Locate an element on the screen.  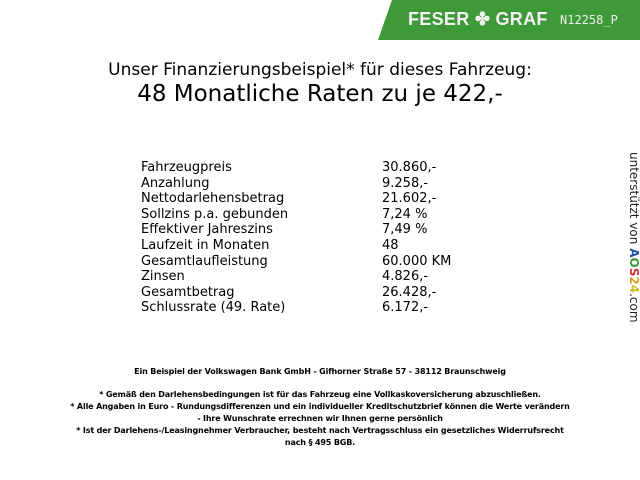
supported-by: unterstützt von AOS24.com is located at coordinates (633, 237).